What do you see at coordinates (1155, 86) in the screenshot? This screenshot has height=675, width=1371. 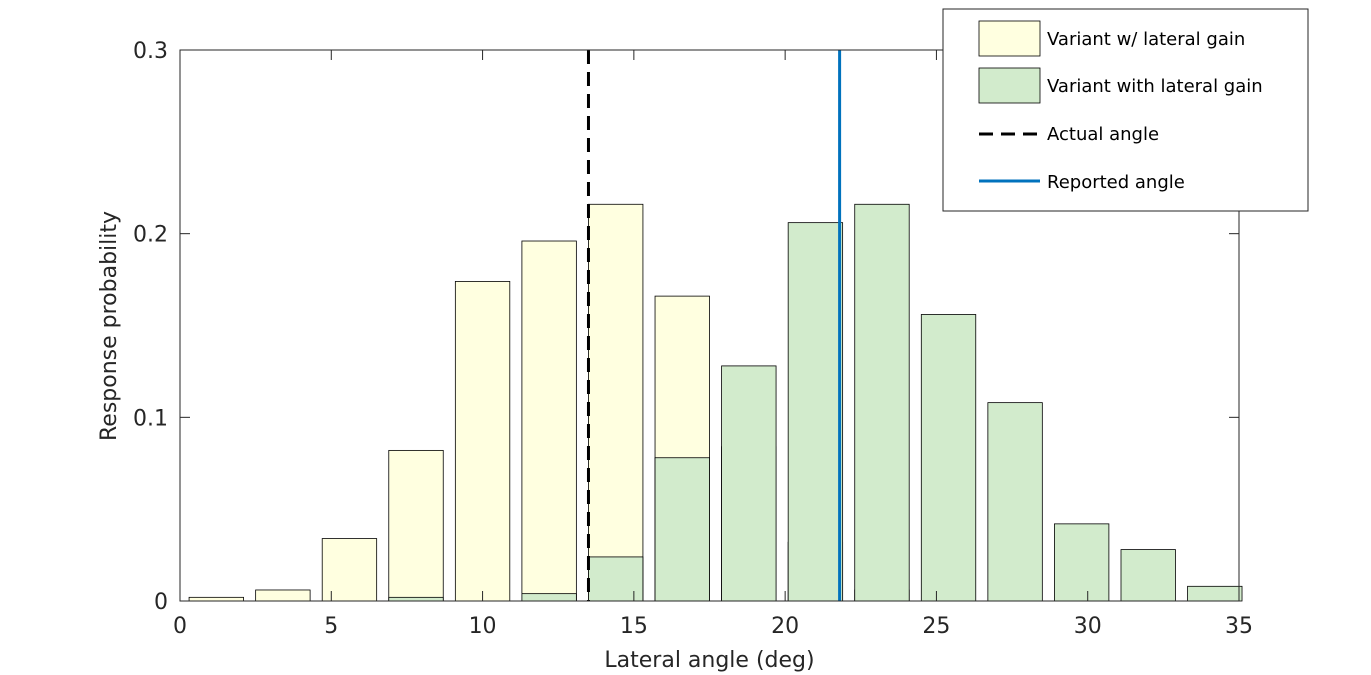 I see `legend-label-variant-with: Variant with lateral gain` at bounding box center [1155, 86].